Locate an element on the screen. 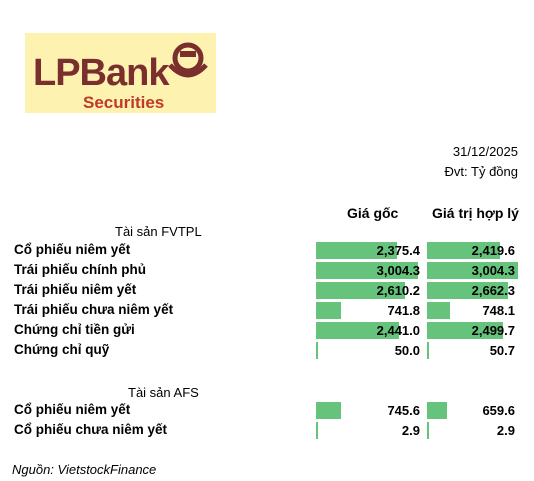 This screenshot has height=481, width=534. row-label: Trái phiếu chưa niêm yết is located at coordinates (94, 309).